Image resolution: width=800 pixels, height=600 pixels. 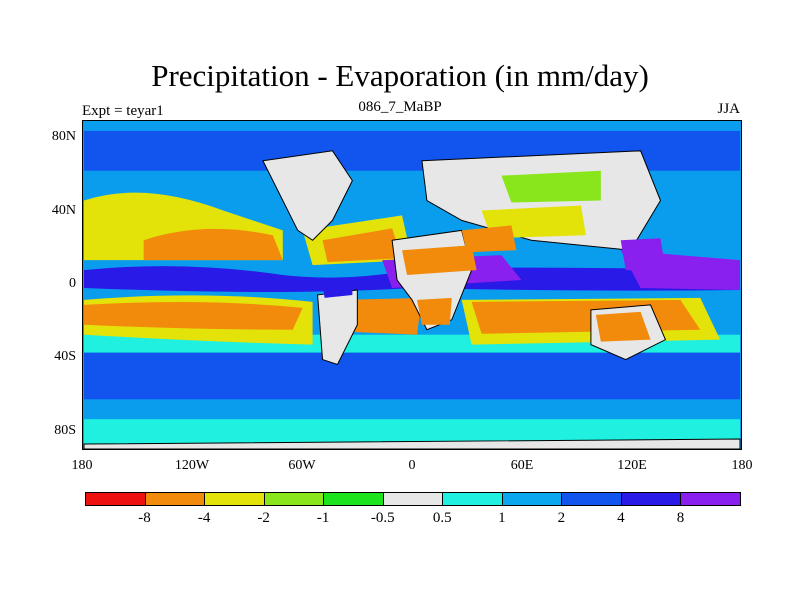 What do you see at coordinates (623, 326) in the screenshot?
I see `australia-dry` at bounding box center [623, 326].